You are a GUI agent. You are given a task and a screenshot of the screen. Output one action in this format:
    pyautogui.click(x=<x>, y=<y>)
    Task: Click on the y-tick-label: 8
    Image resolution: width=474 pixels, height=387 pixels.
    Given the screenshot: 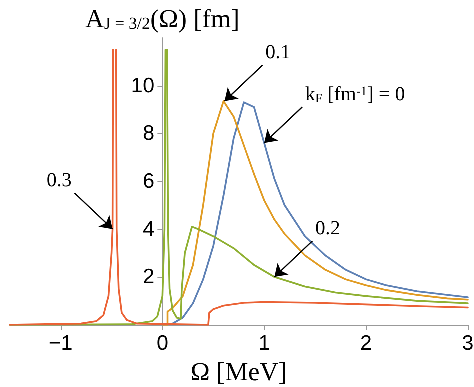 What is the action you would take?
    pyautogui.click(x=148, y=134)
    